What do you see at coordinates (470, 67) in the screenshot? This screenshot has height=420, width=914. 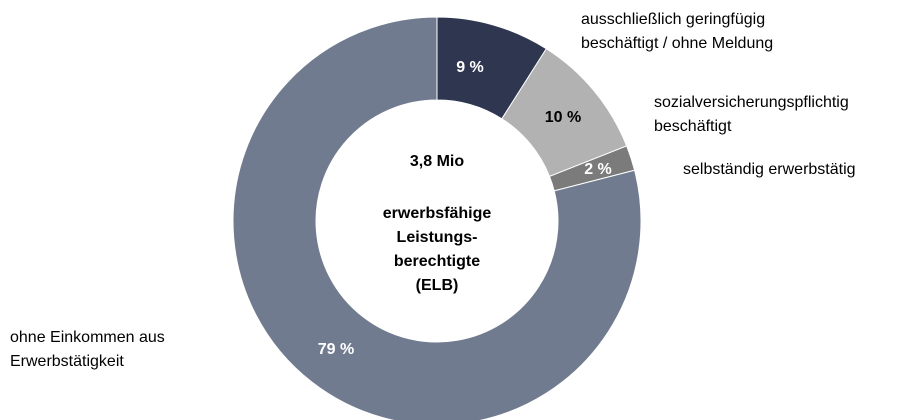 I see `value-label: 9 %` at bounding box center [470, 67].